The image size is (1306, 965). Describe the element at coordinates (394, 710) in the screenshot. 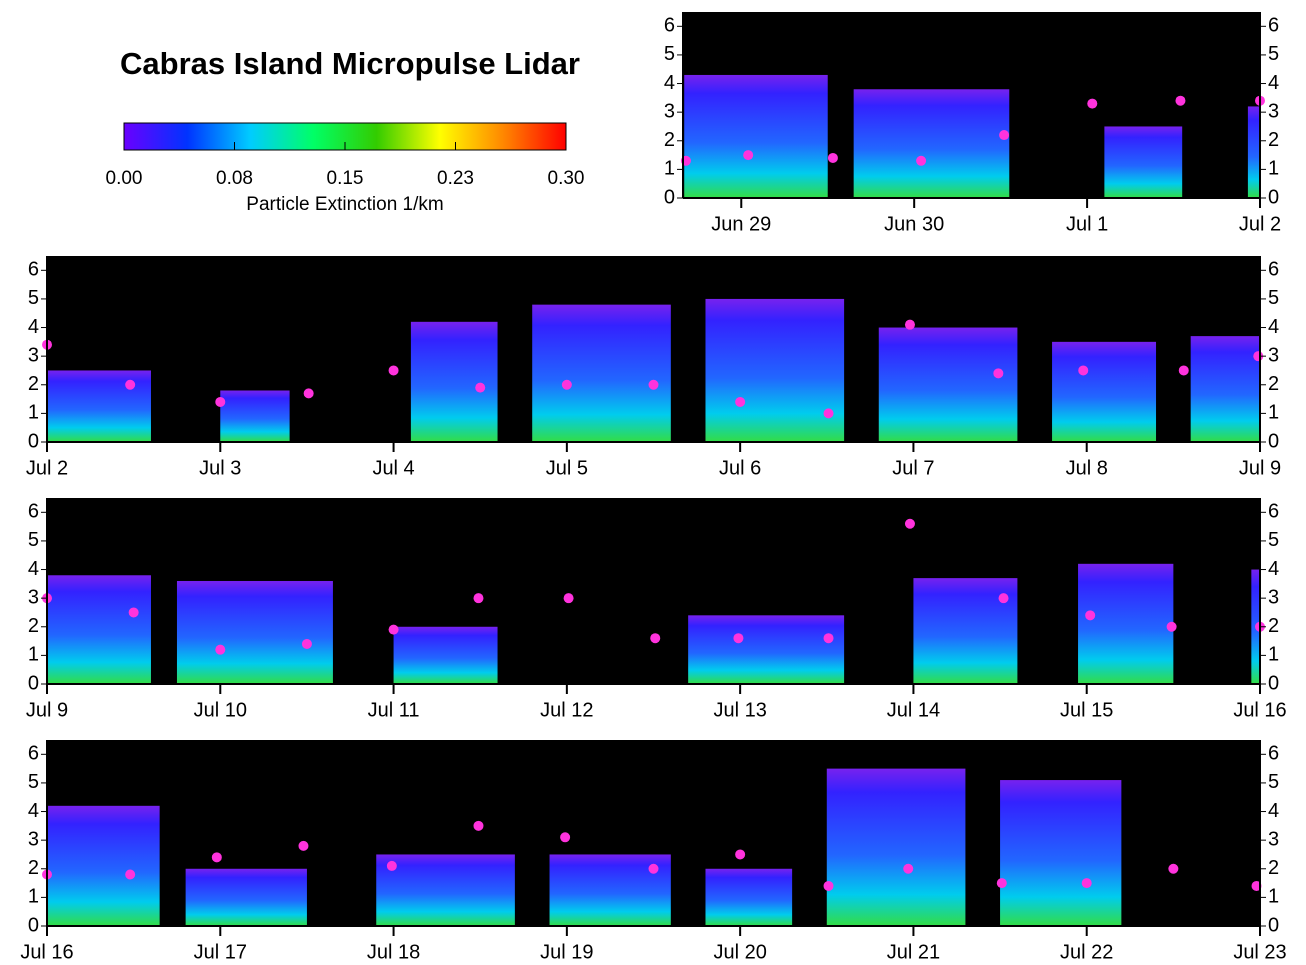

I see `x-tick-label: Jul 11` at that location.